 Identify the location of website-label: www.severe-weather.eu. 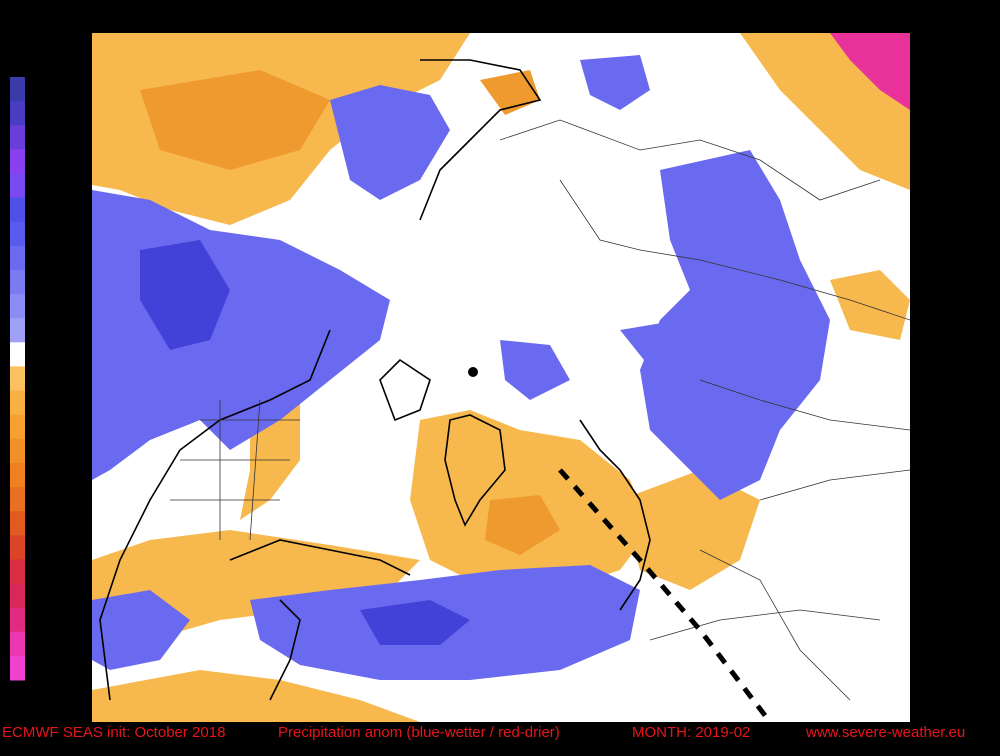
(885, 732).